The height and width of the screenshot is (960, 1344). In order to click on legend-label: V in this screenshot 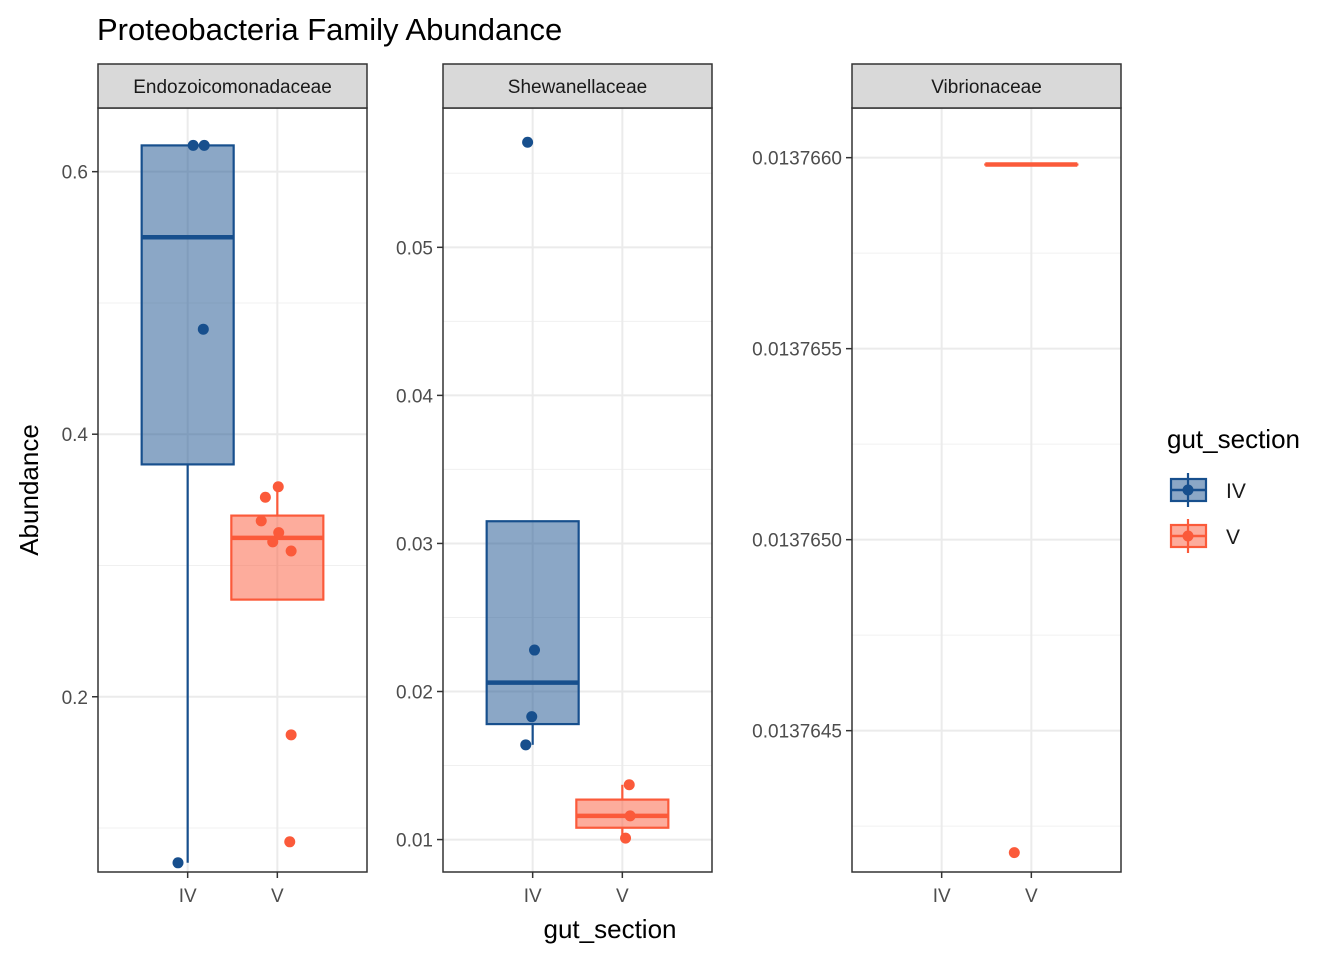, I will do `click(1233, 537)`.